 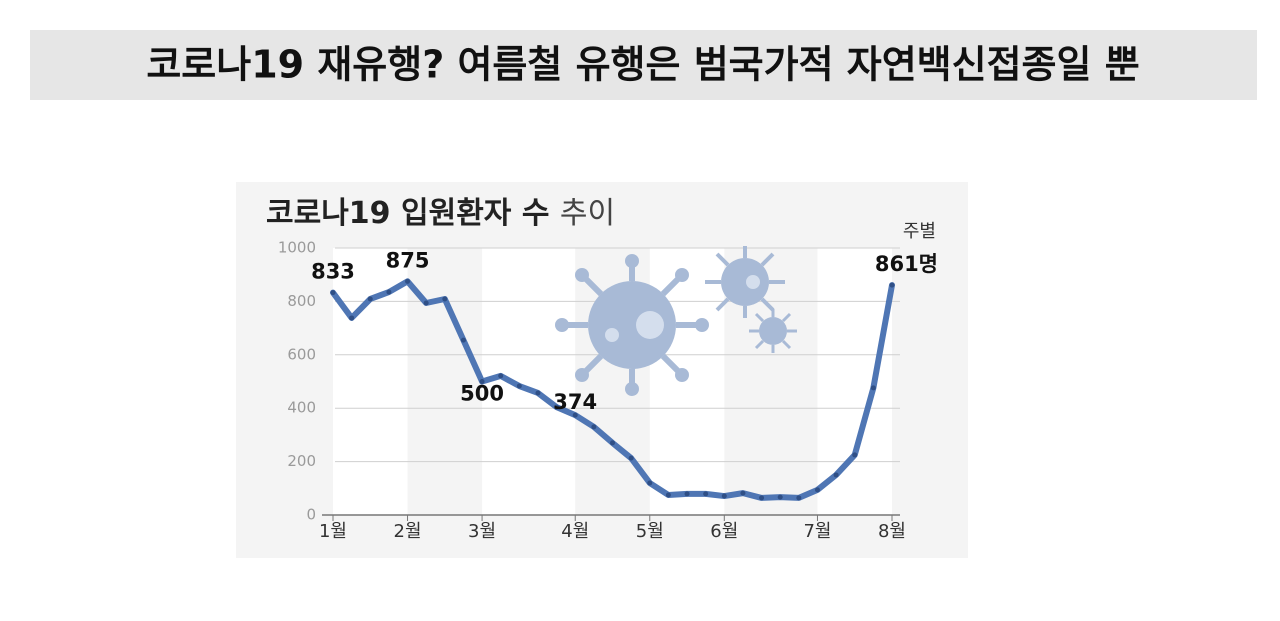 What do you see at coordinates (407, 213) in the screenshot?
I see `chart-title-main: 코로나19 입원환자 수` at bounding box center [407, 213].